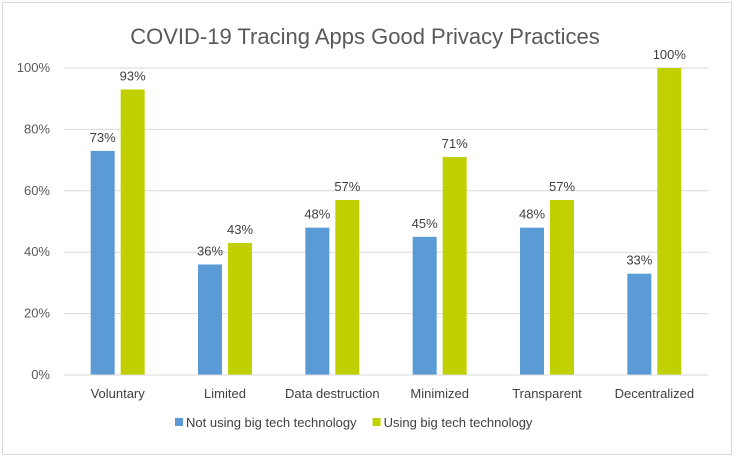 This screenshot has height=459, width=736. I want to click on y-tick-label: 20%, so click(37, 313).